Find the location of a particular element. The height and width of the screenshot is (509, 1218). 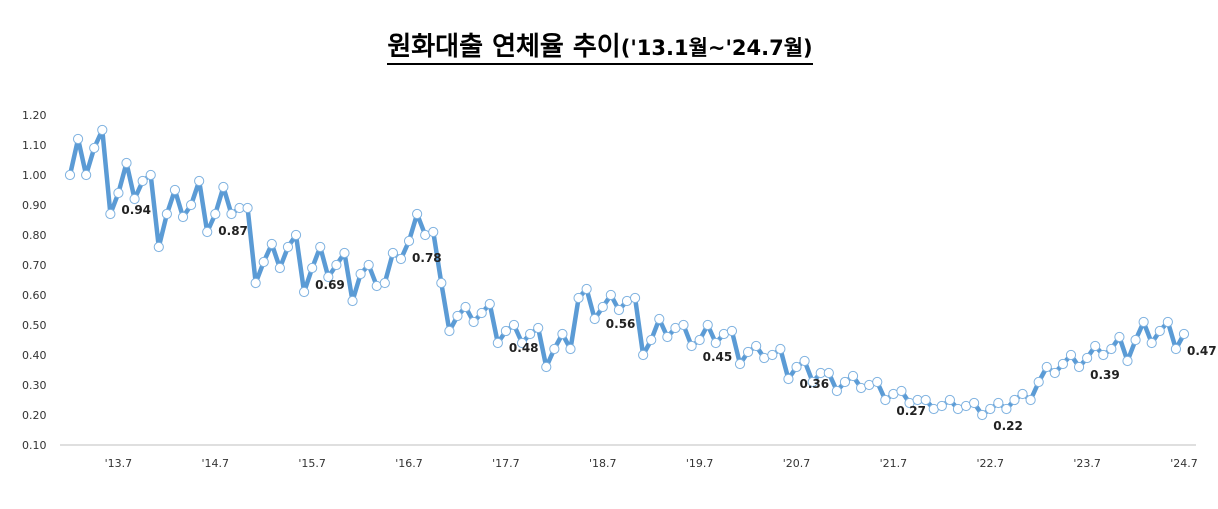

data-label: 0.48 is located at coordinates (524, 348).